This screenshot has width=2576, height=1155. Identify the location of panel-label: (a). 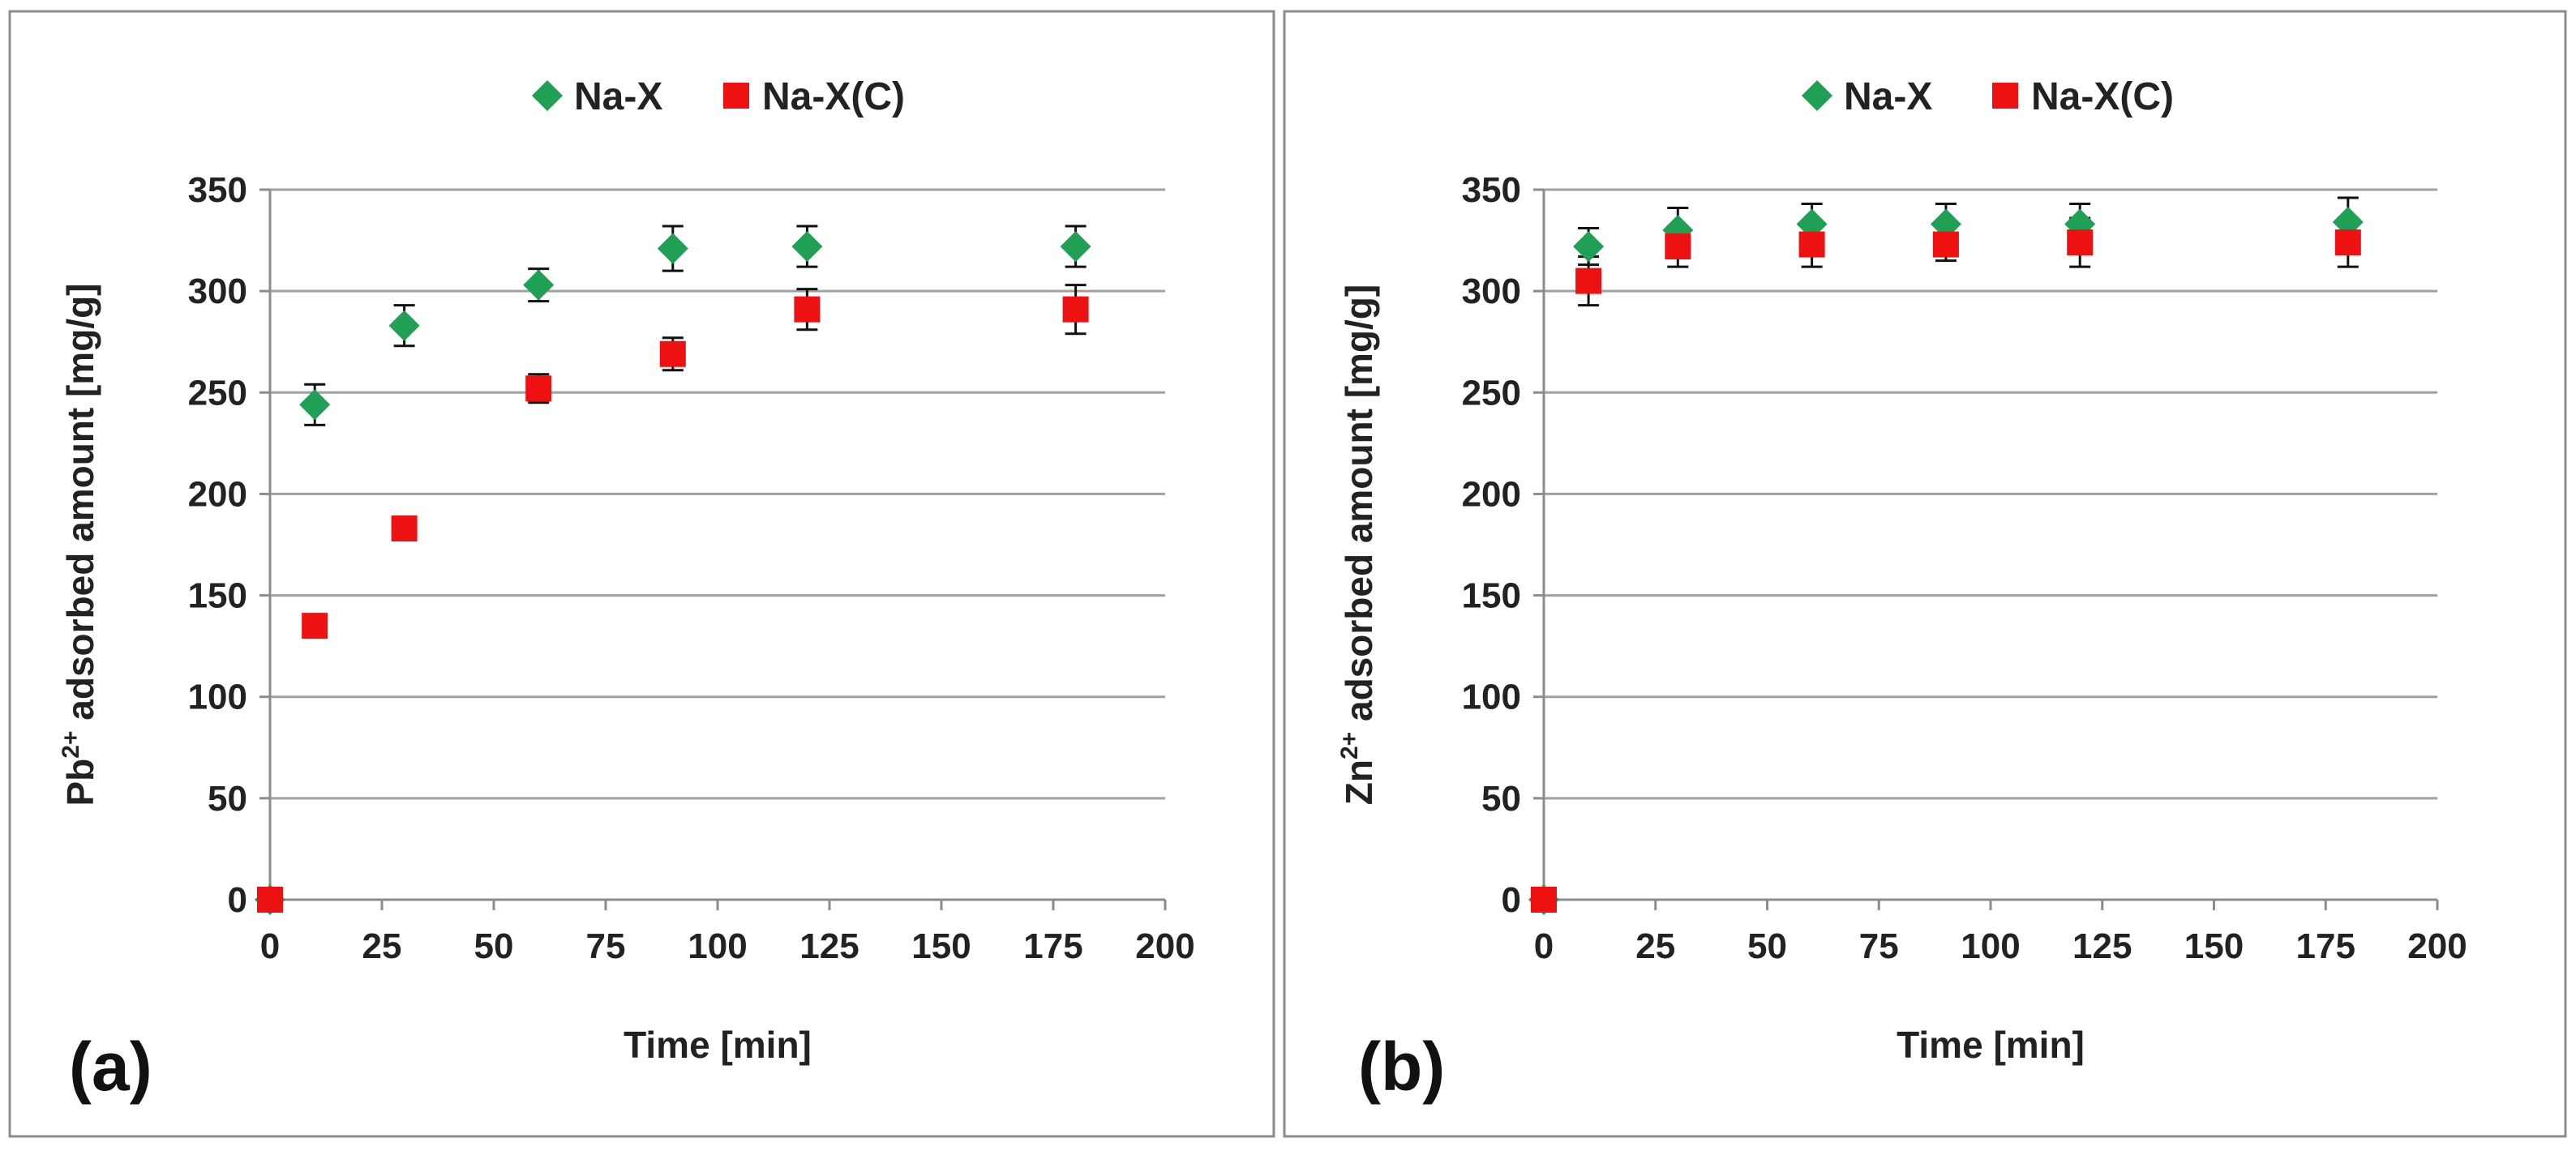
(110, 1067).